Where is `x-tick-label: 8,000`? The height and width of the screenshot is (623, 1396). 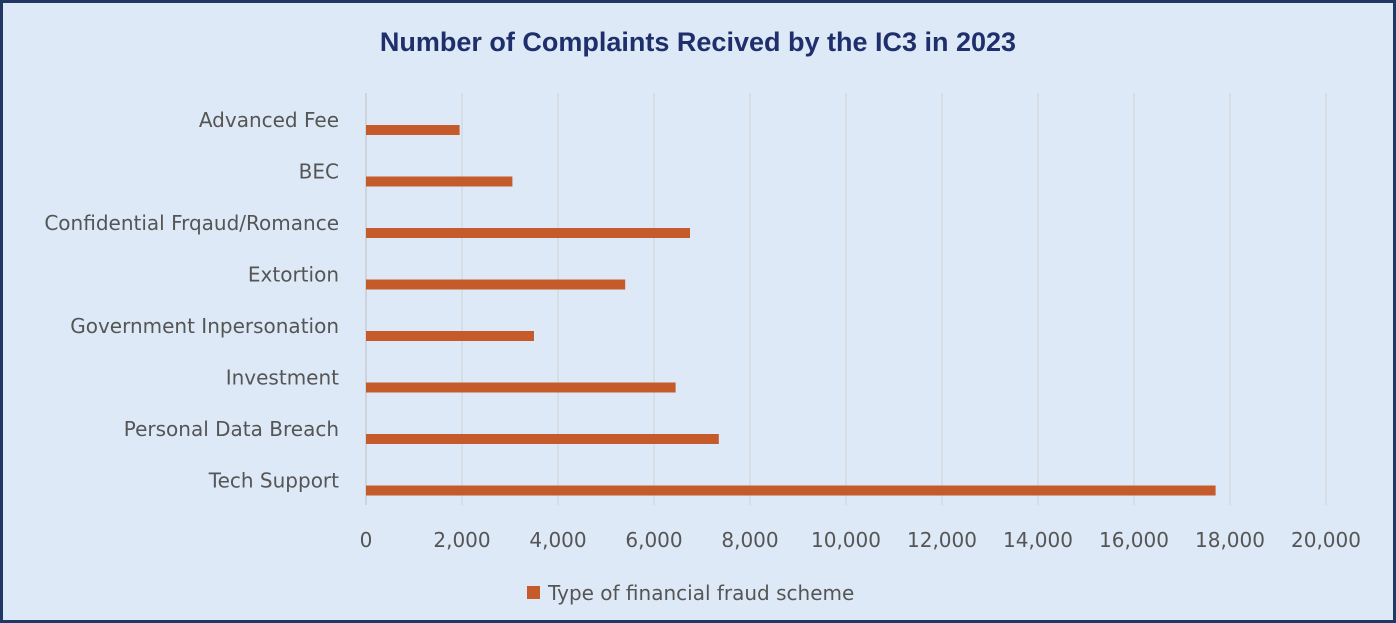 x-tick-label: 8,000 is located at coordinates (749, 540).